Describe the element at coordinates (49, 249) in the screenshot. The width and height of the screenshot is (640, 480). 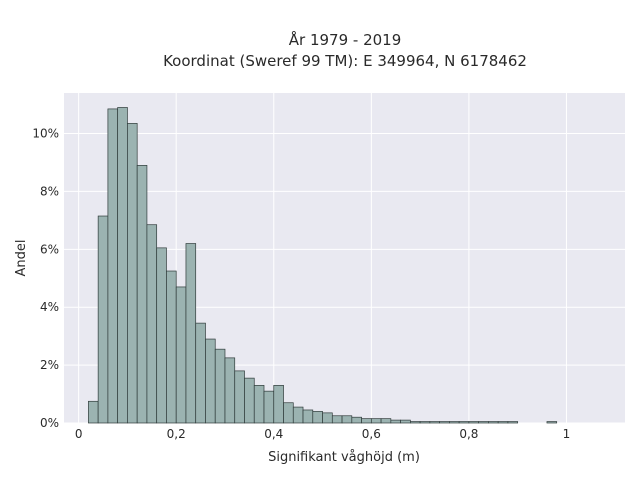
I see `y-tick-label: 6%` at that location.